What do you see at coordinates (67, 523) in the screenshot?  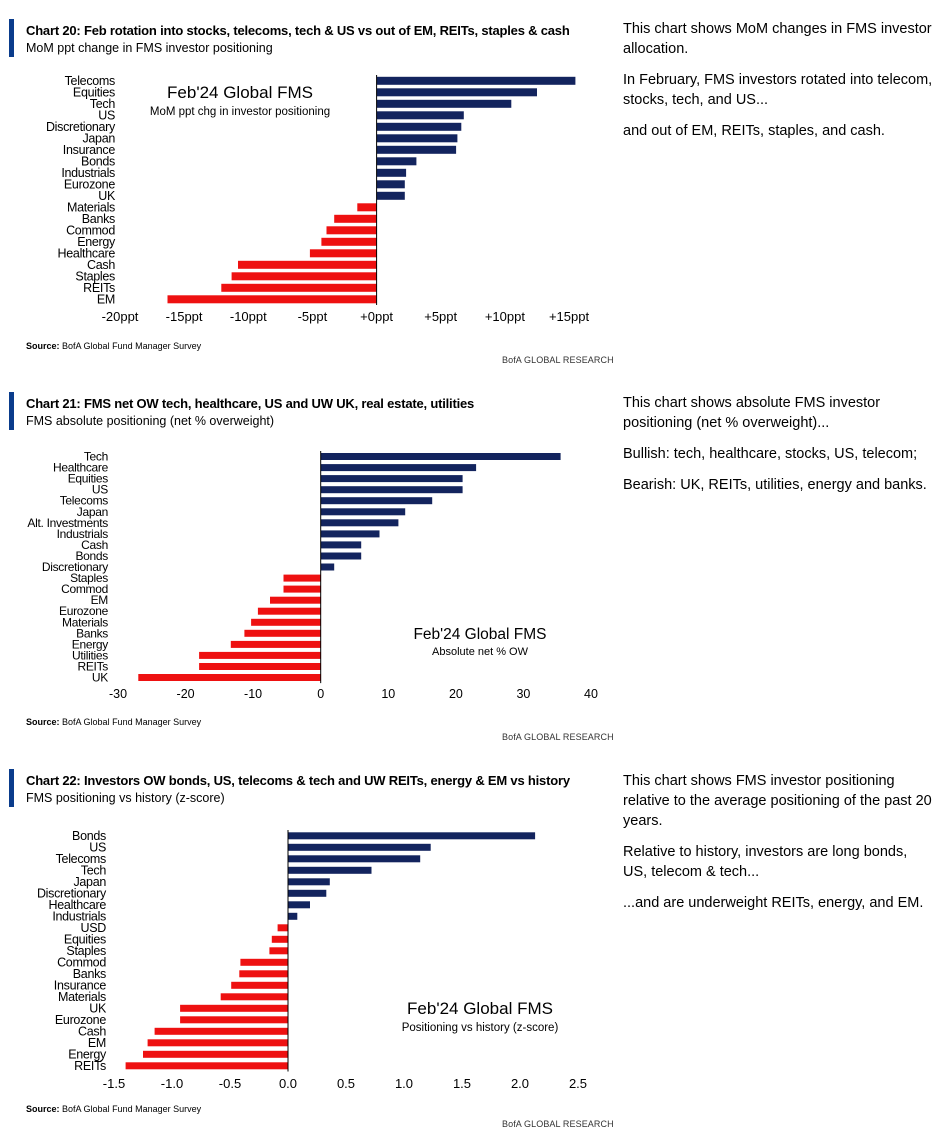 I see `category-label: Alt. Investments` at bounding box center [67, 523].